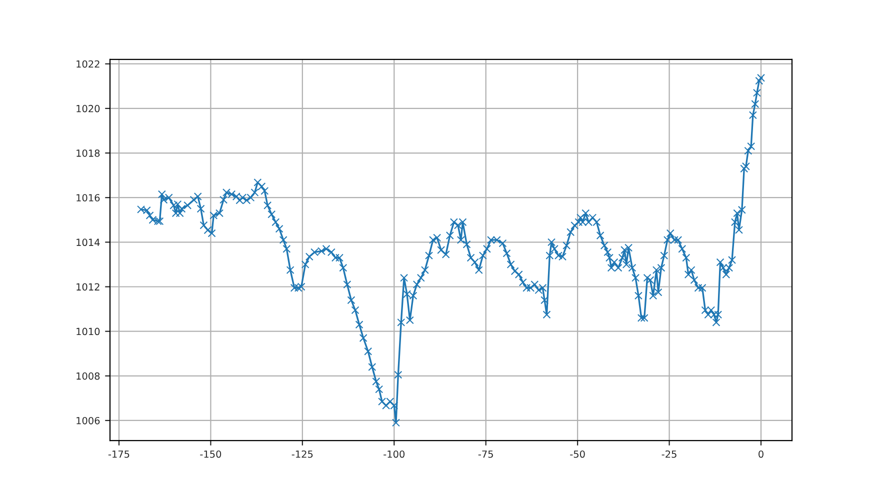 The height and width of the screenshot is (495, 880). What do you see at coordinates (761, 454) in the screenshot?
I see `x-tick-label: 0` at bounding box center [761, 454].